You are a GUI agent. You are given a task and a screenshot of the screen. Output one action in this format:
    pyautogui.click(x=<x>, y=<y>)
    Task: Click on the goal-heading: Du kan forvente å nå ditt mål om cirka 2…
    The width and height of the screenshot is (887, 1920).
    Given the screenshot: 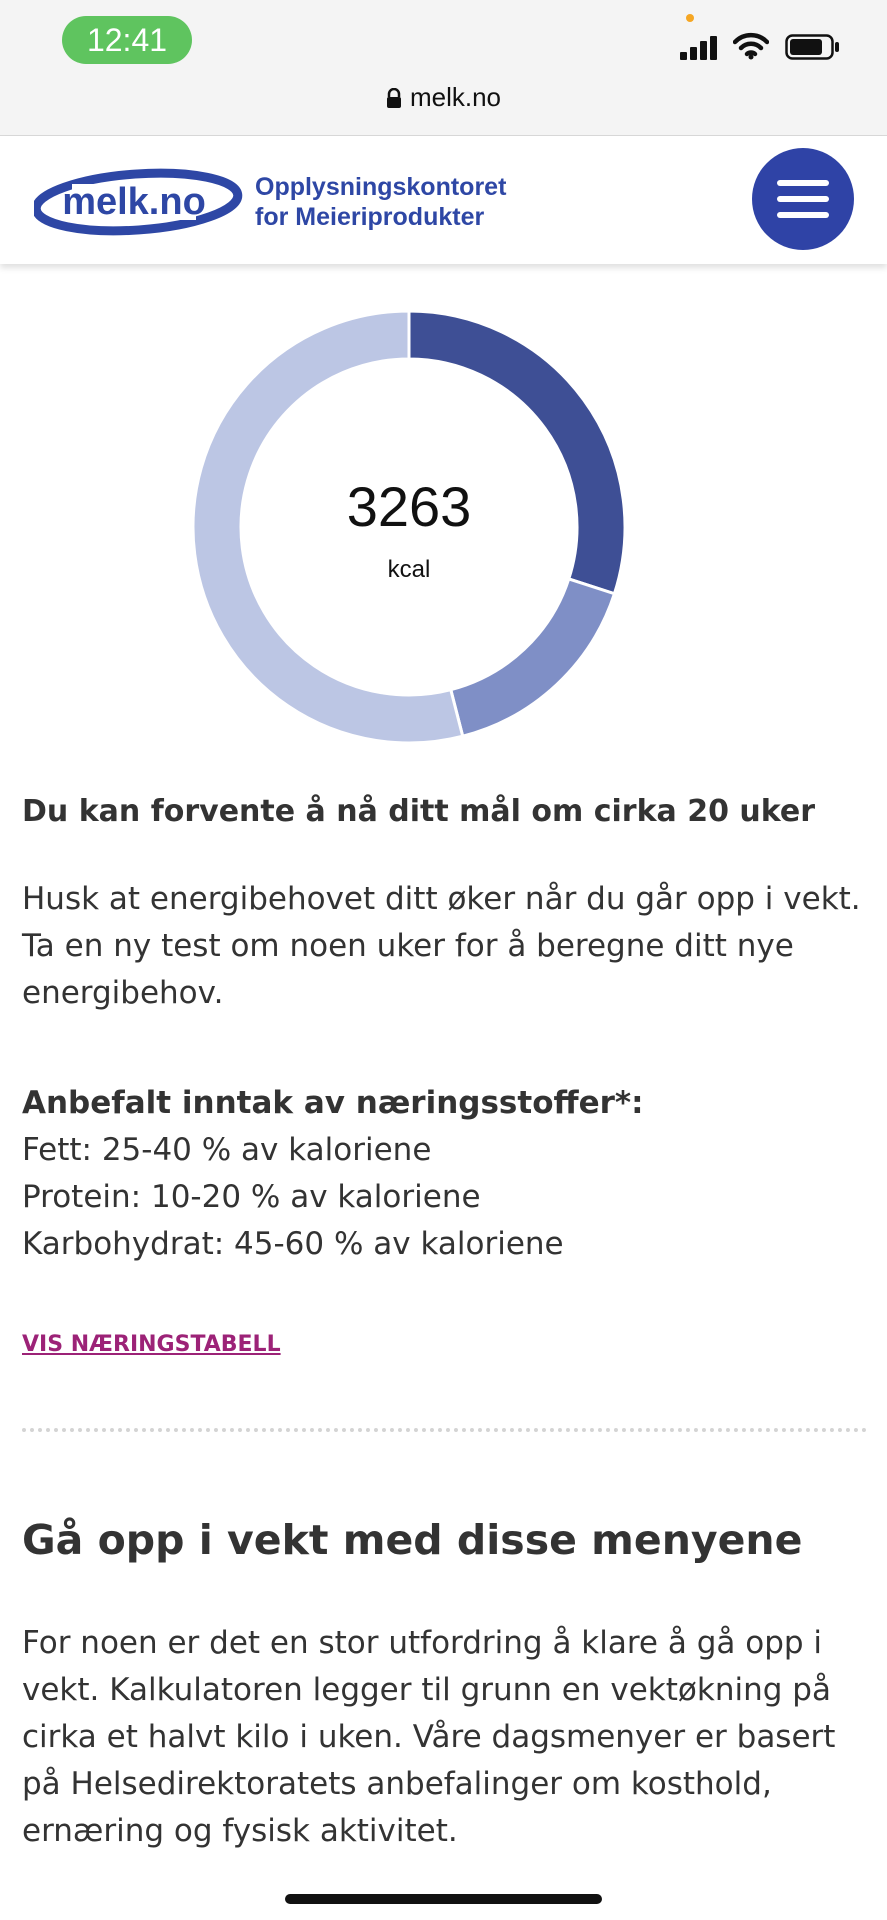 What is the action you would take?
    pyautogui.click(x=419, y=811)
    